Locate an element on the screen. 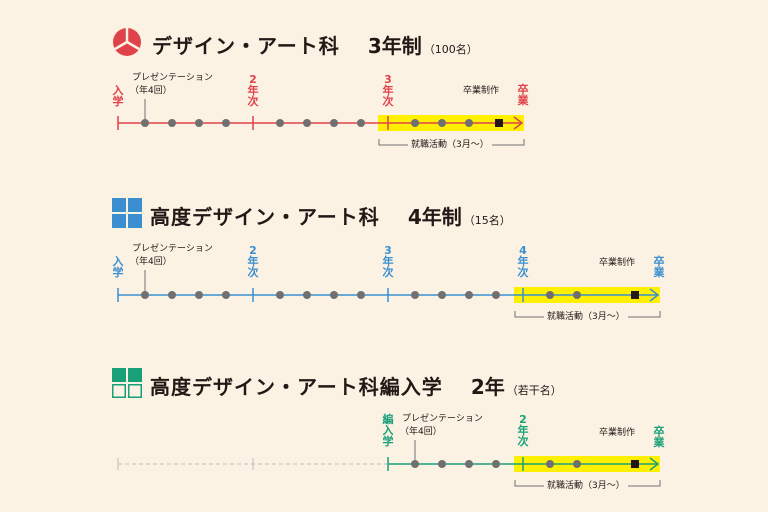  course-duration: 2年 is located at coordinates (487, 387).